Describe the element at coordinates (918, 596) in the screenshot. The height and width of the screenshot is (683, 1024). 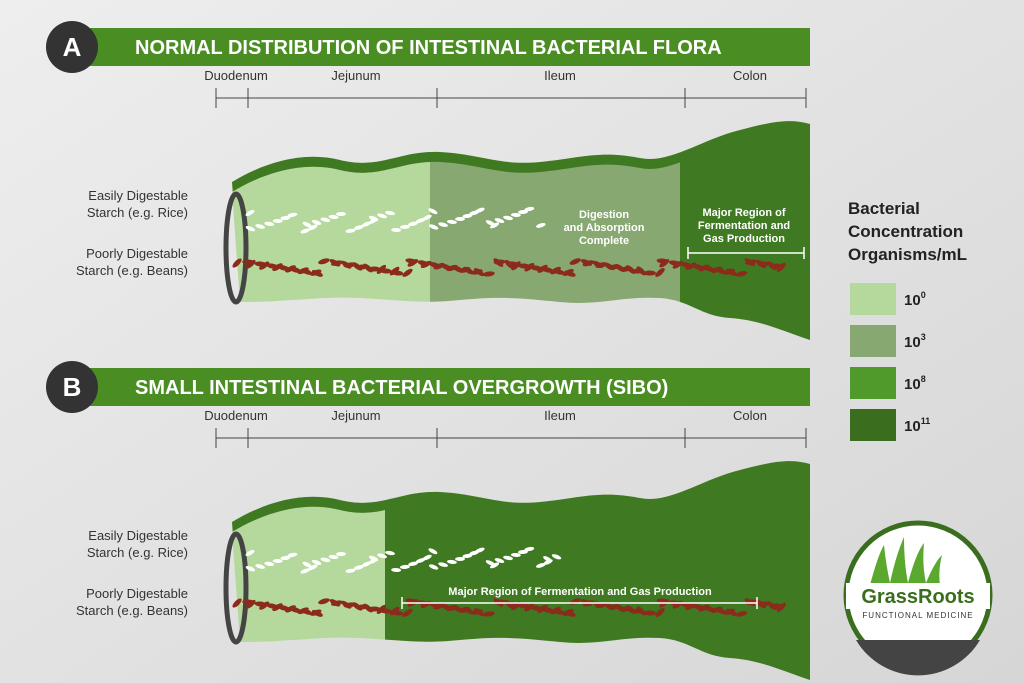
I see `logo-band` at that location.